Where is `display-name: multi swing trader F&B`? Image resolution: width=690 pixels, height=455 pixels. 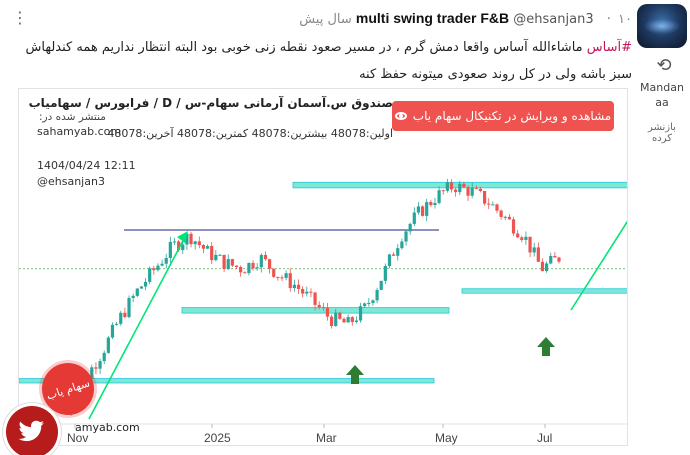
display-name: multi swing trader F&B is located at coordinates (432, 18).